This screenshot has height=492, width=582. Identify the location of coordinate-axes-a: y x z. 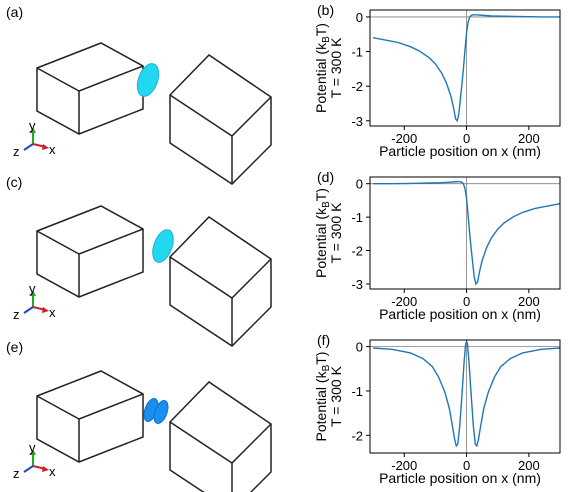
(34, 138).